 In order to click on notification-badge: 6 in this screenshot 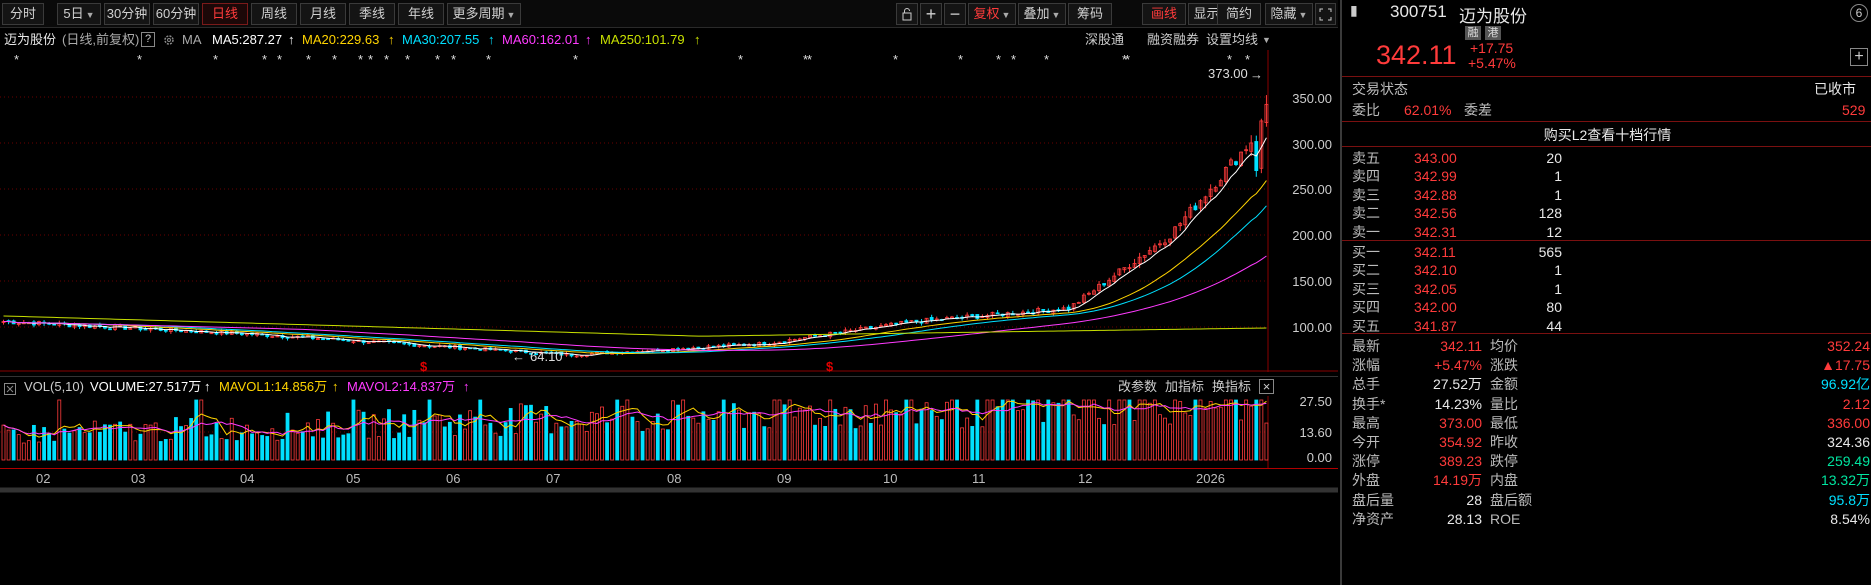, I will do `click(1859, 13)`.